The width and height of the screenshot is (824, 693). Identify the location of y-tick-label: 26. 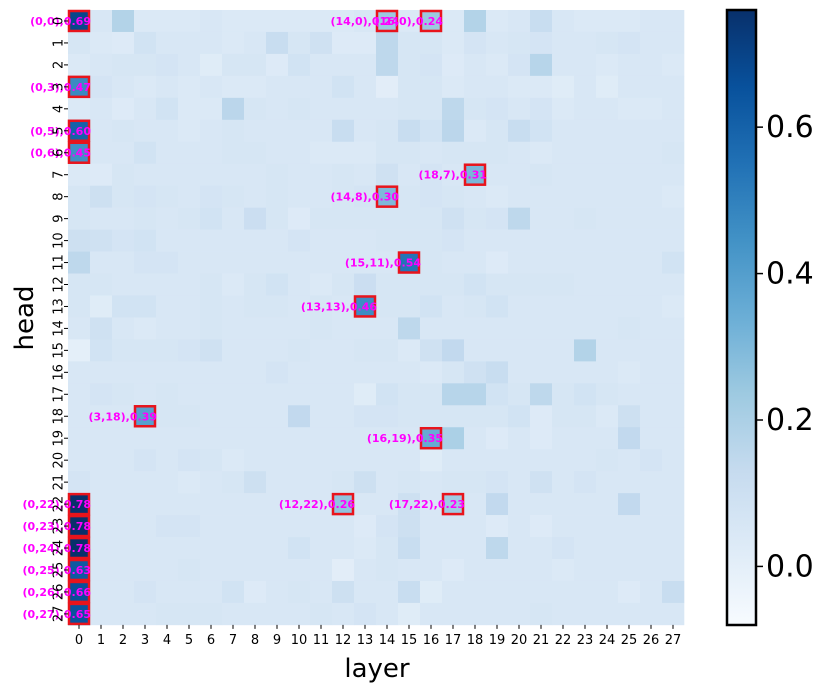
(59, 592).